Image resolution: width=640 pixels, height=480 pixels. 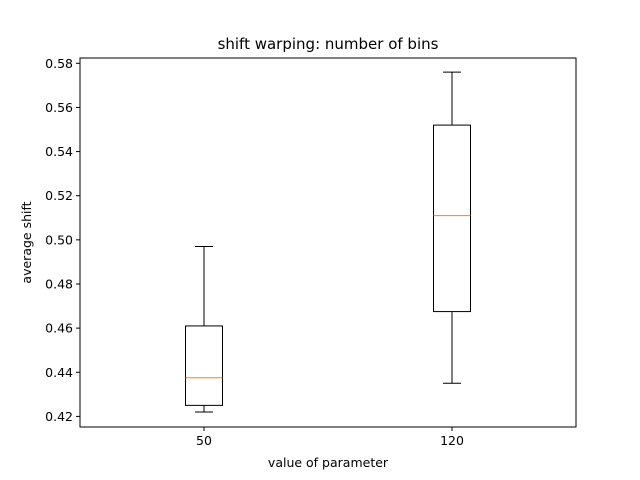 I want to click on y-tick-label: 0.46, so click(x=59, y=328).